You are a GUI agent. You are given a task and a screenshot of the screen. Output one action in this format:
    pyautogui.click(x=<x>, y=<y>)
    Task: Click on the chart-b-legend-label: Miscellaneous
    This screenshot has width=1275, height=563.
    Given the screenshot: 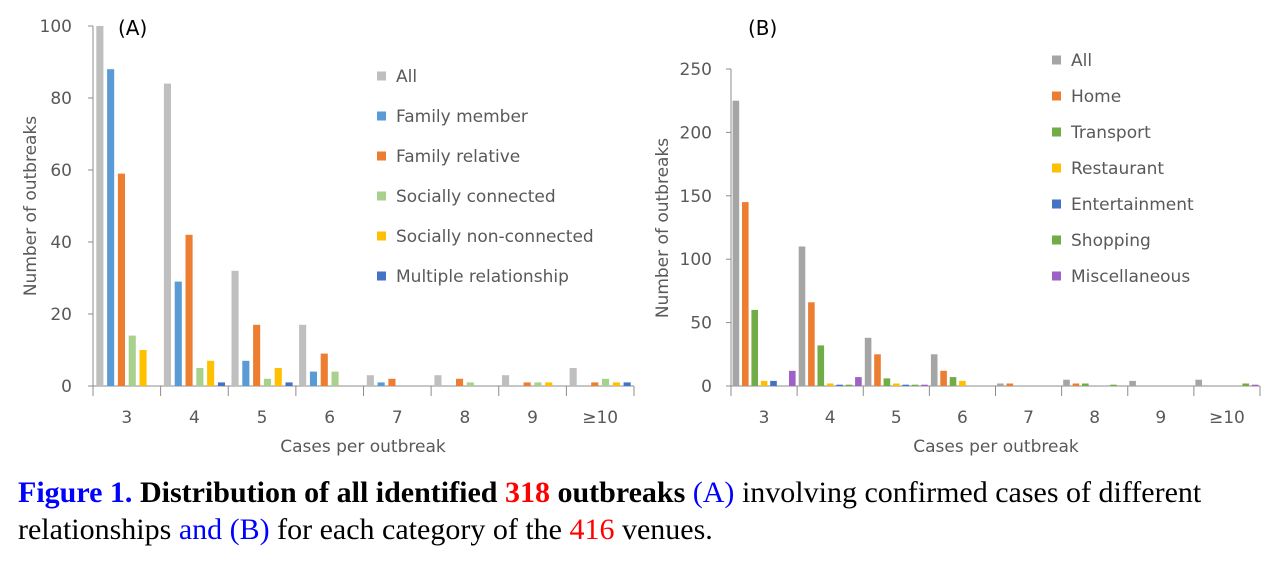 What is the action you would take?
    pyautogui.click(x=1130, y=277)
    